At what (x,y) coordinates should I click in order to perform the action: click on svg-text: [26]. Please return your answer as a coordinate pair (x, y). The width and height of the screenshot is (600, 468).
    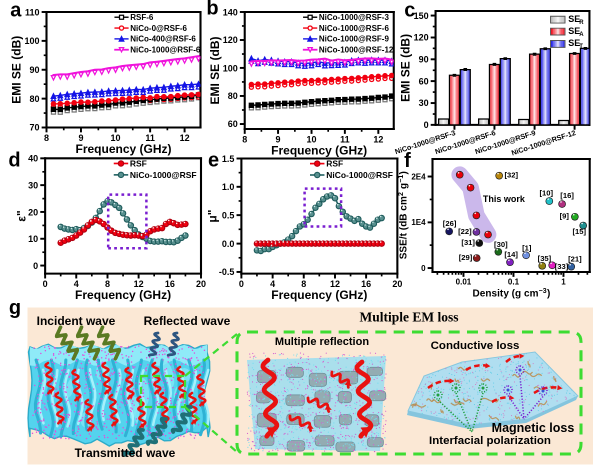
    Looking at the image, I should click on (450, 223).